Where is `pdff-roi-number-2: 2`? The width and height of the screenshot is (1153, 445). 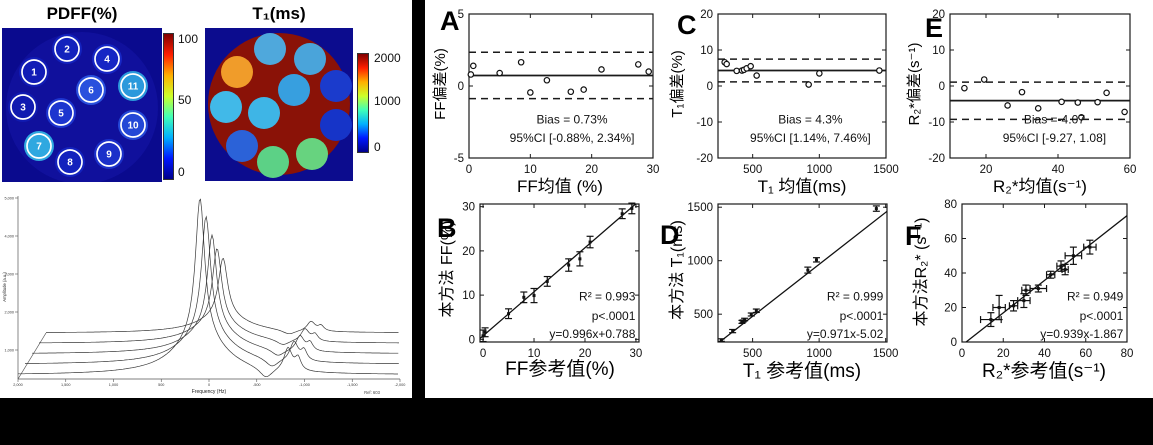
pdff-roi-number-2: 2 is located at coordinates (67, 50).